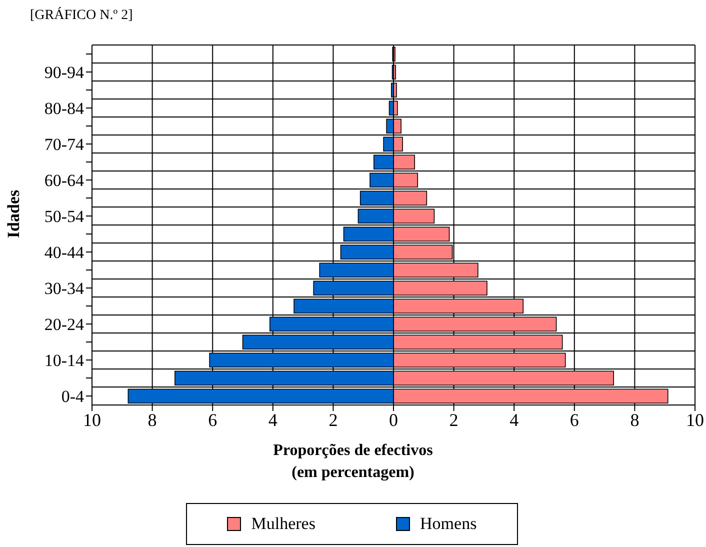  I want to click on chart-title: [GRÁFICO N.º 2], so click(81, 16).